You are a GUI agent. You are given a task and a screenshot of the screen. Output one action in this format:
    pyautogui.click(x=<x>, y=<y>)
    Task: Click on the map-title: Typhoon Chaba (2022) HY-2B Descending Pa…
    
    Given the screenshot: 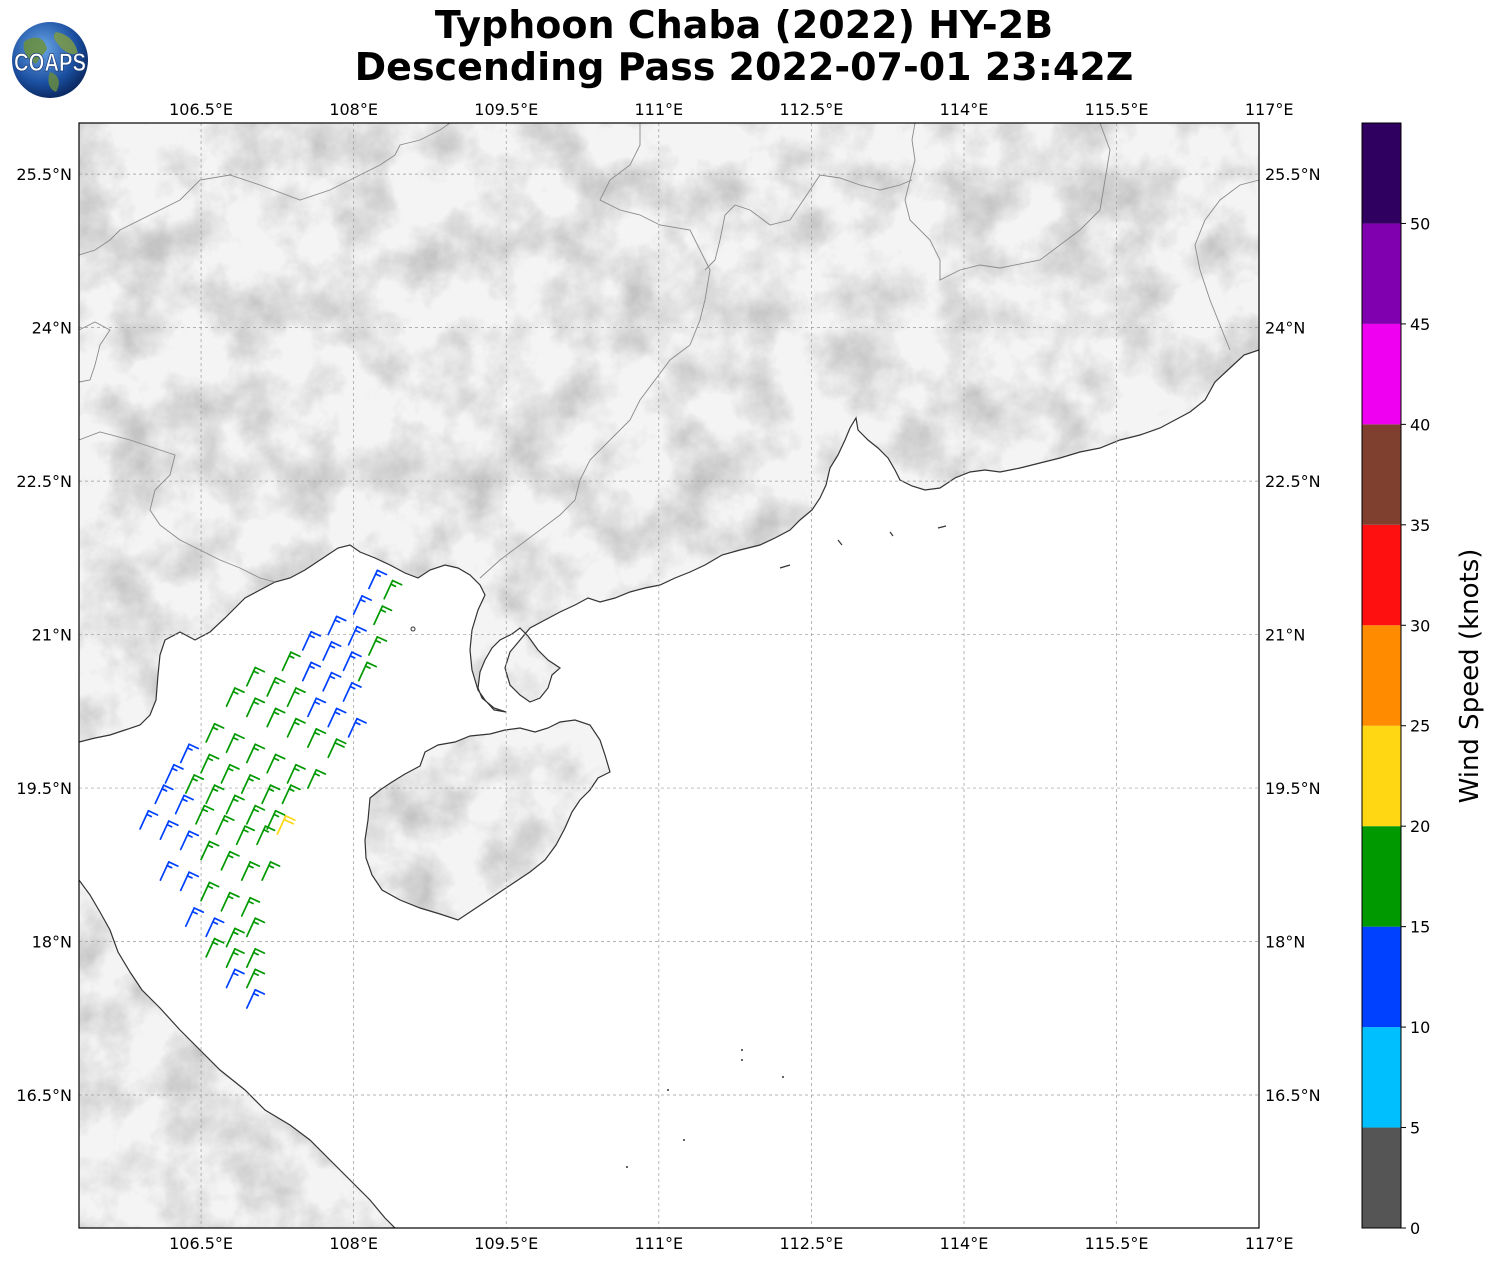 What is the action you would take?
    pyautogui.click(x=744, y=46)
    